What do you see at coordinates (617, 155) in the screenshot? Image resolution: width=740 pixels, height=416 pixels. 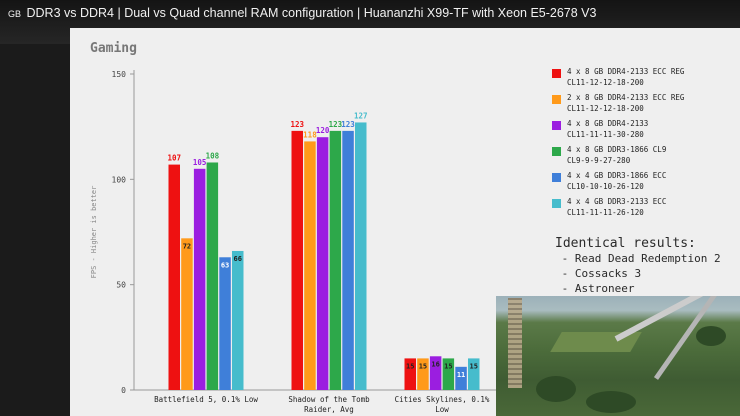 I see `legend-label: 4 x 8 GB DDR3-1866 CL9 CL9-9-9-27-280` at bounding box center [617, 155].